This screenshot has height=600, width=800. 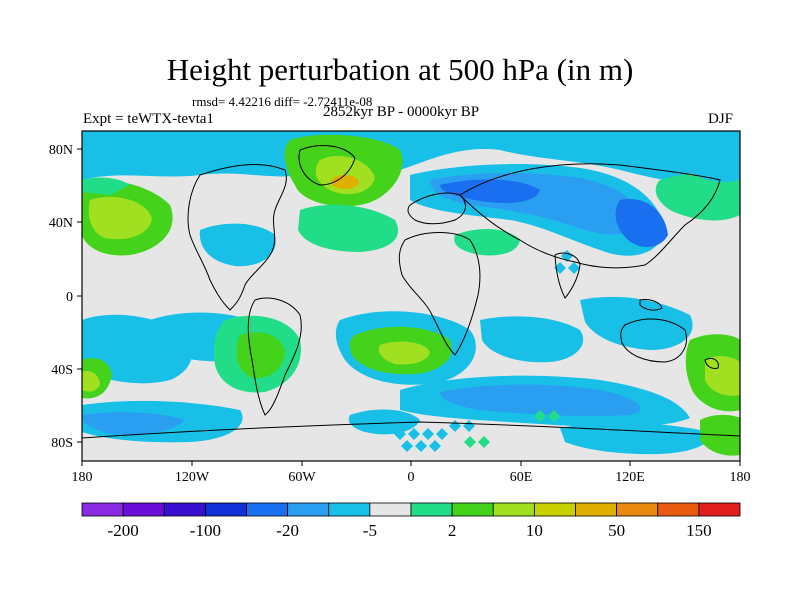 I want to click on colorbar-tick-label: 2, so click(x=452, y=530).